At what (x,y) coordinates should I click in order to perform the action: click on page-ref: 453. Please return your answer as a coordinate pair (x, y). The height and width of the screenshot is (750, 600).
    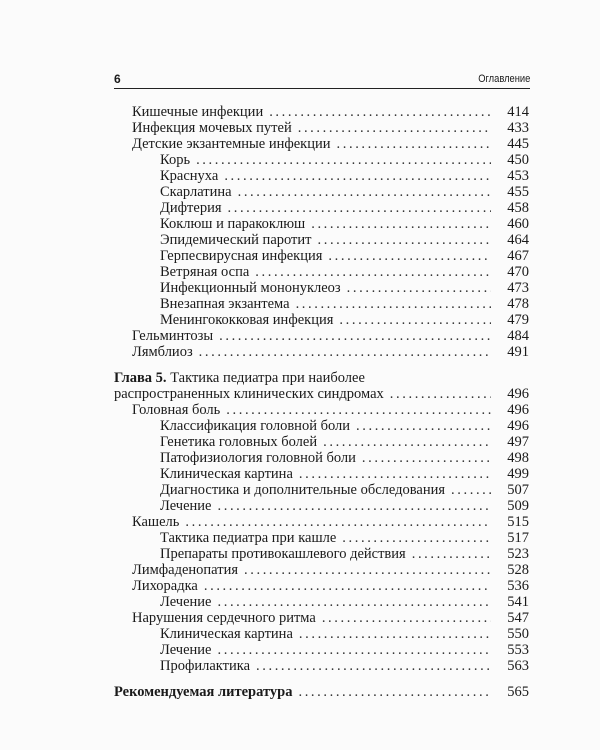
    Looking at the image, I should click on (518, 176).